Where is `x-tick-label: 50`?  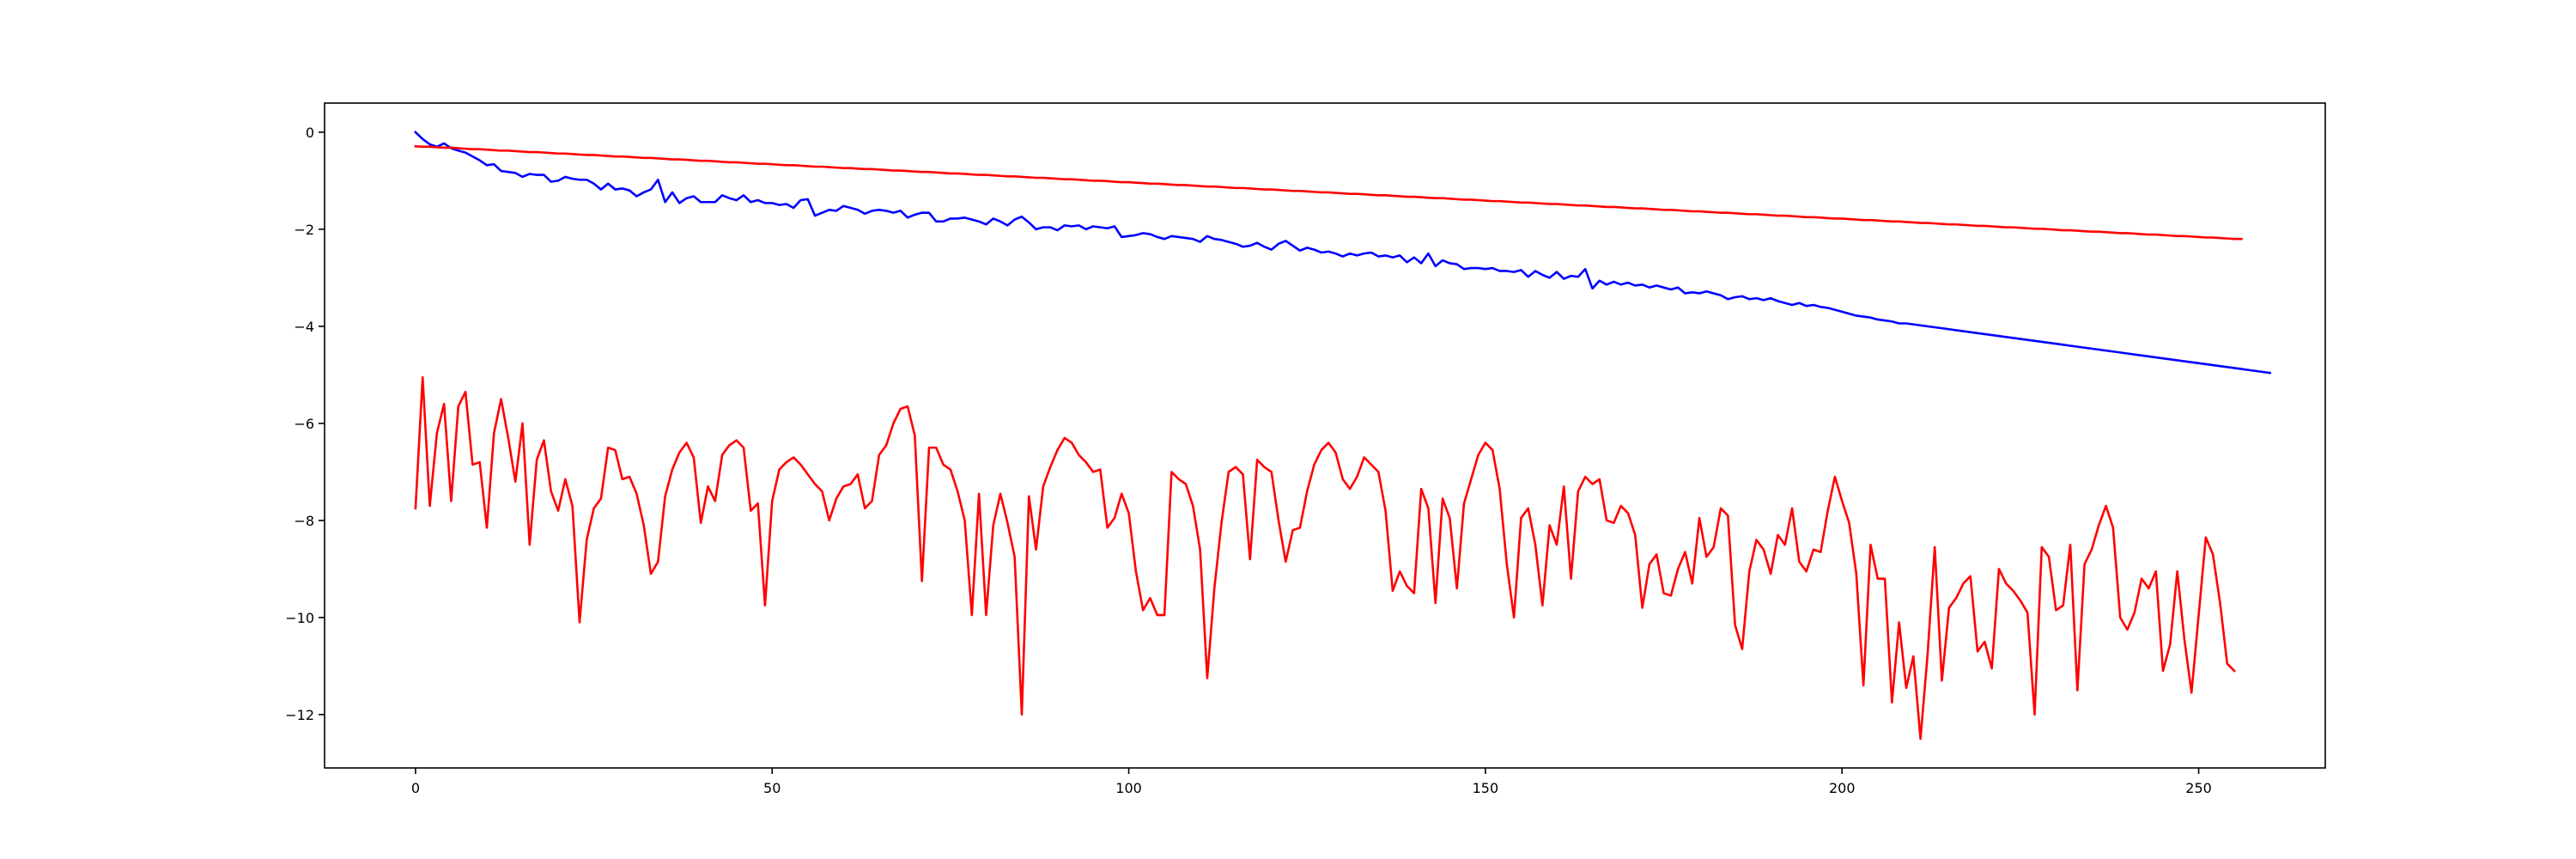 x-tick-label: 50 is located at coordinates (772, 788).